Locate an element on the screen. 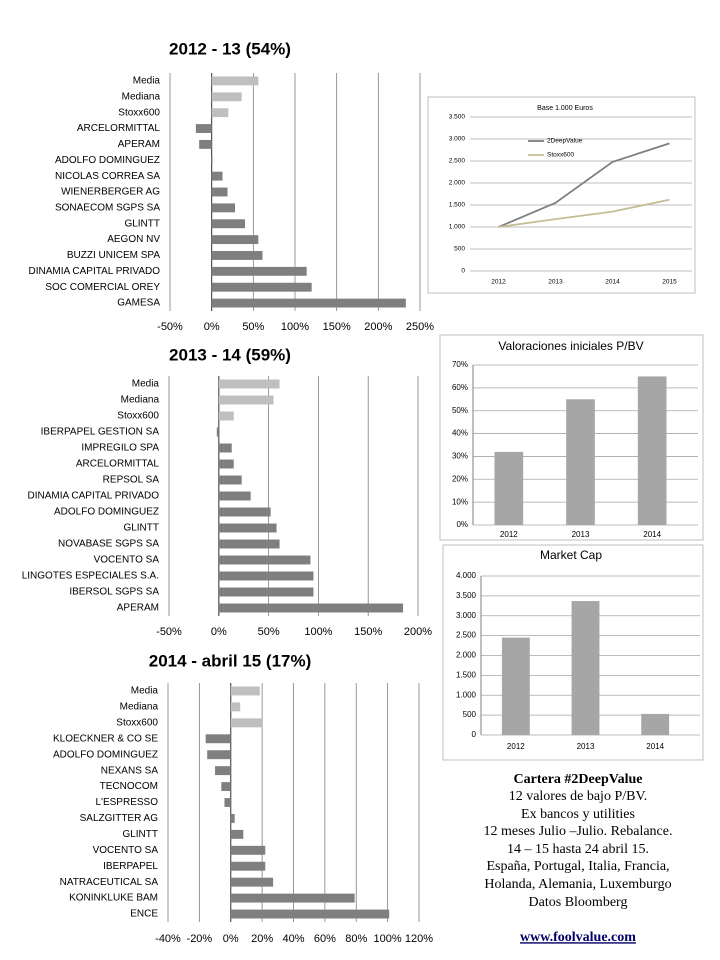  y-tick-label: 3.500 is located at coordinates (457, 117).